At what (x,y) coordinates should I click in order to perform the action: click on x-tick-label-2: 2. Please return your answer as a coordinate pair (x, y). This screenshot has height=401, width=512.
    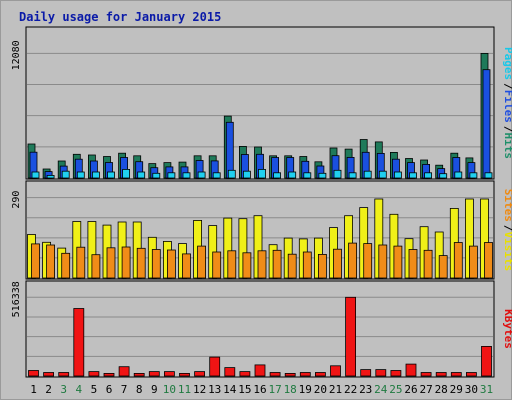
    Looking at the image, I should click on (48, 389).